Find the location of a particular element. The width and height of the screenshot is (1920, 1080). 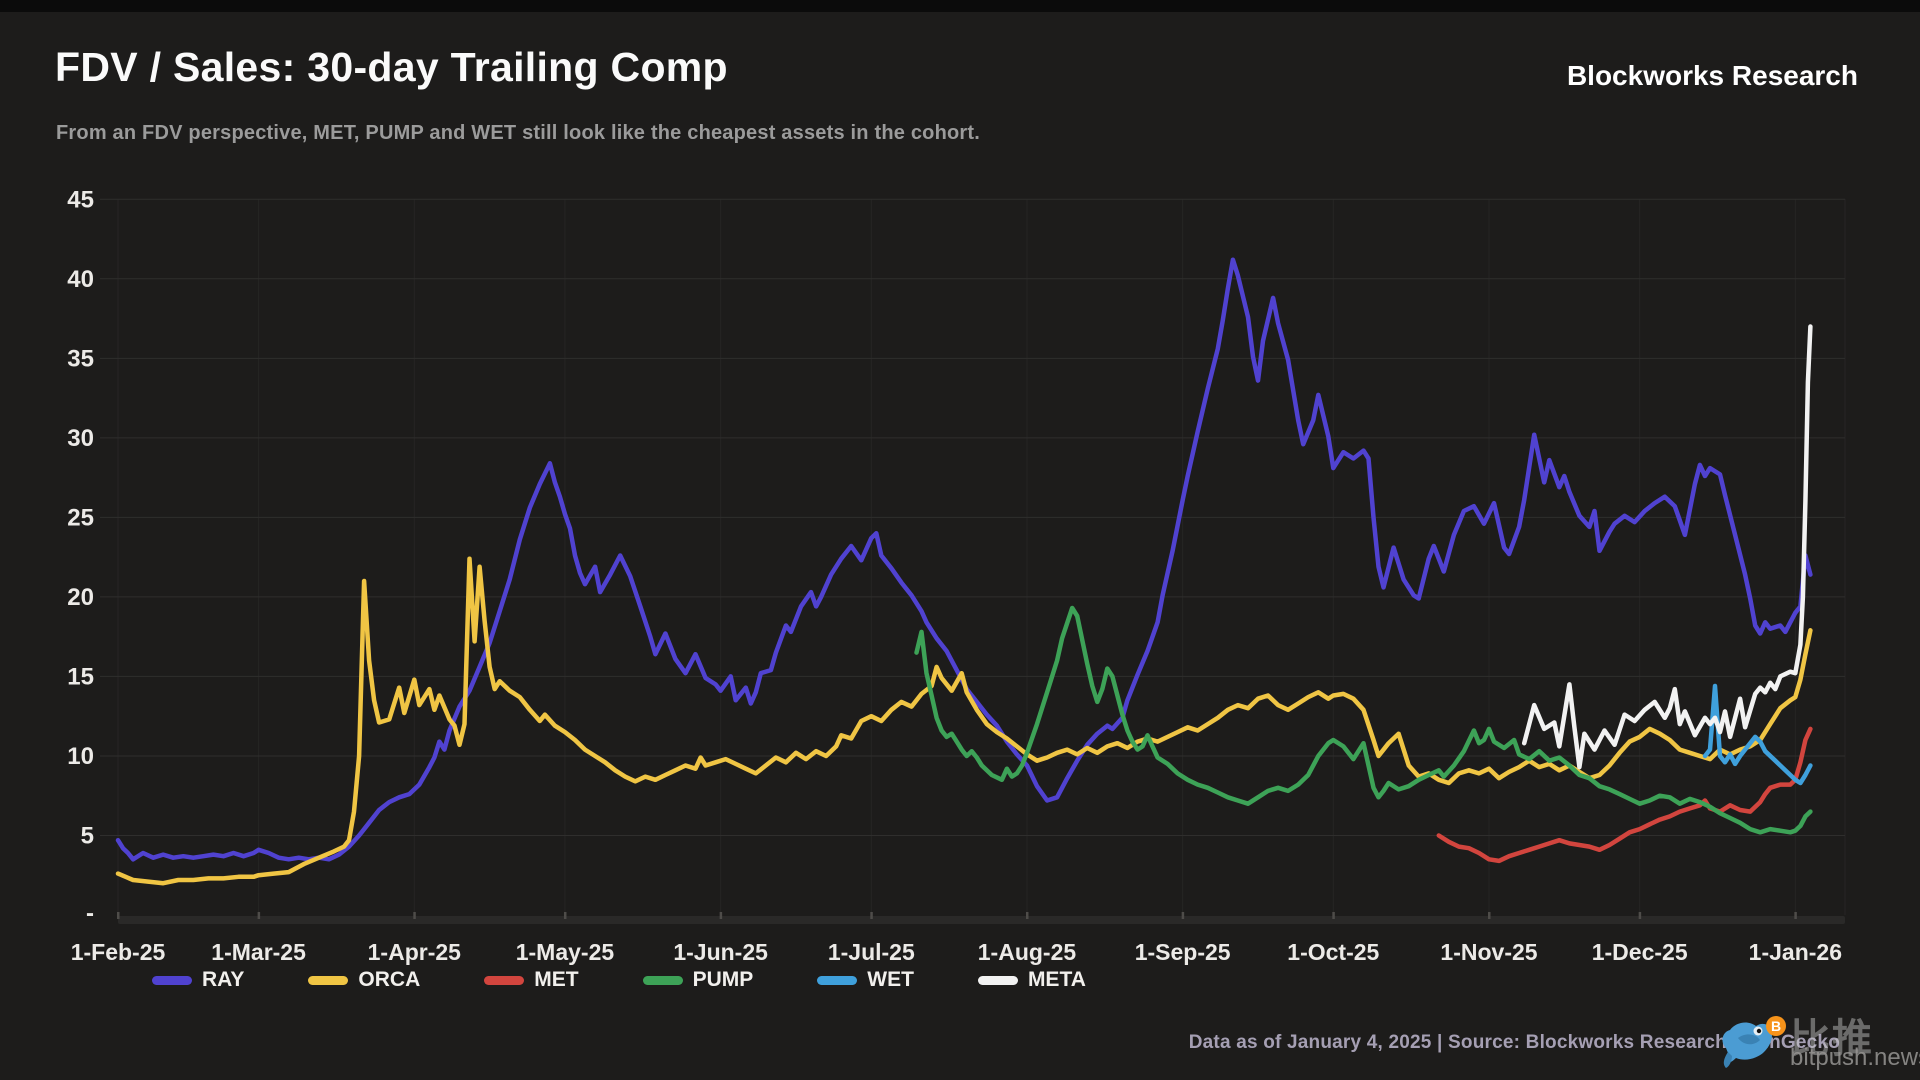

svg-text: 10 is located at coordinates (80, 756).